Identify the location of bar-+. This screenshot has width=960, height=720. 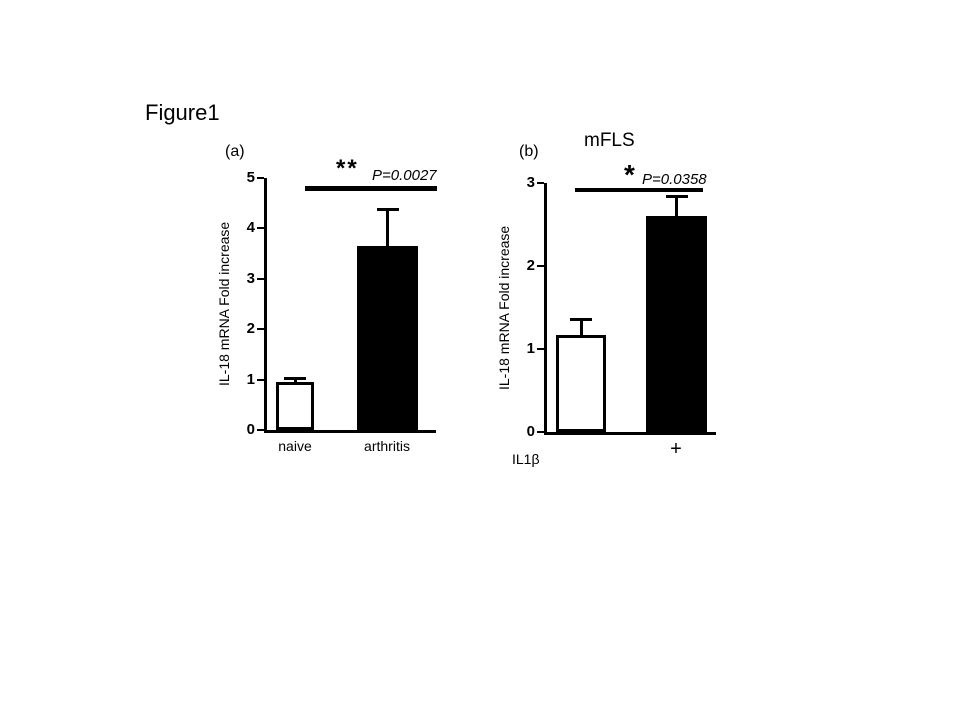
(676, 324).